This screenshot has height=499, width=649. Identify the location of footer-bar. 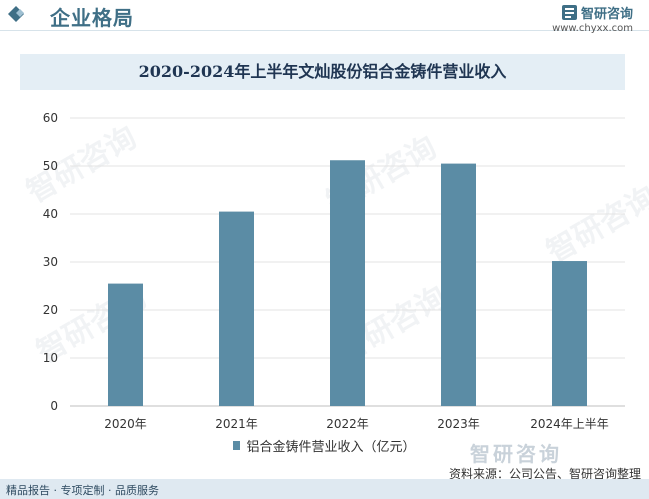
(324, 489).